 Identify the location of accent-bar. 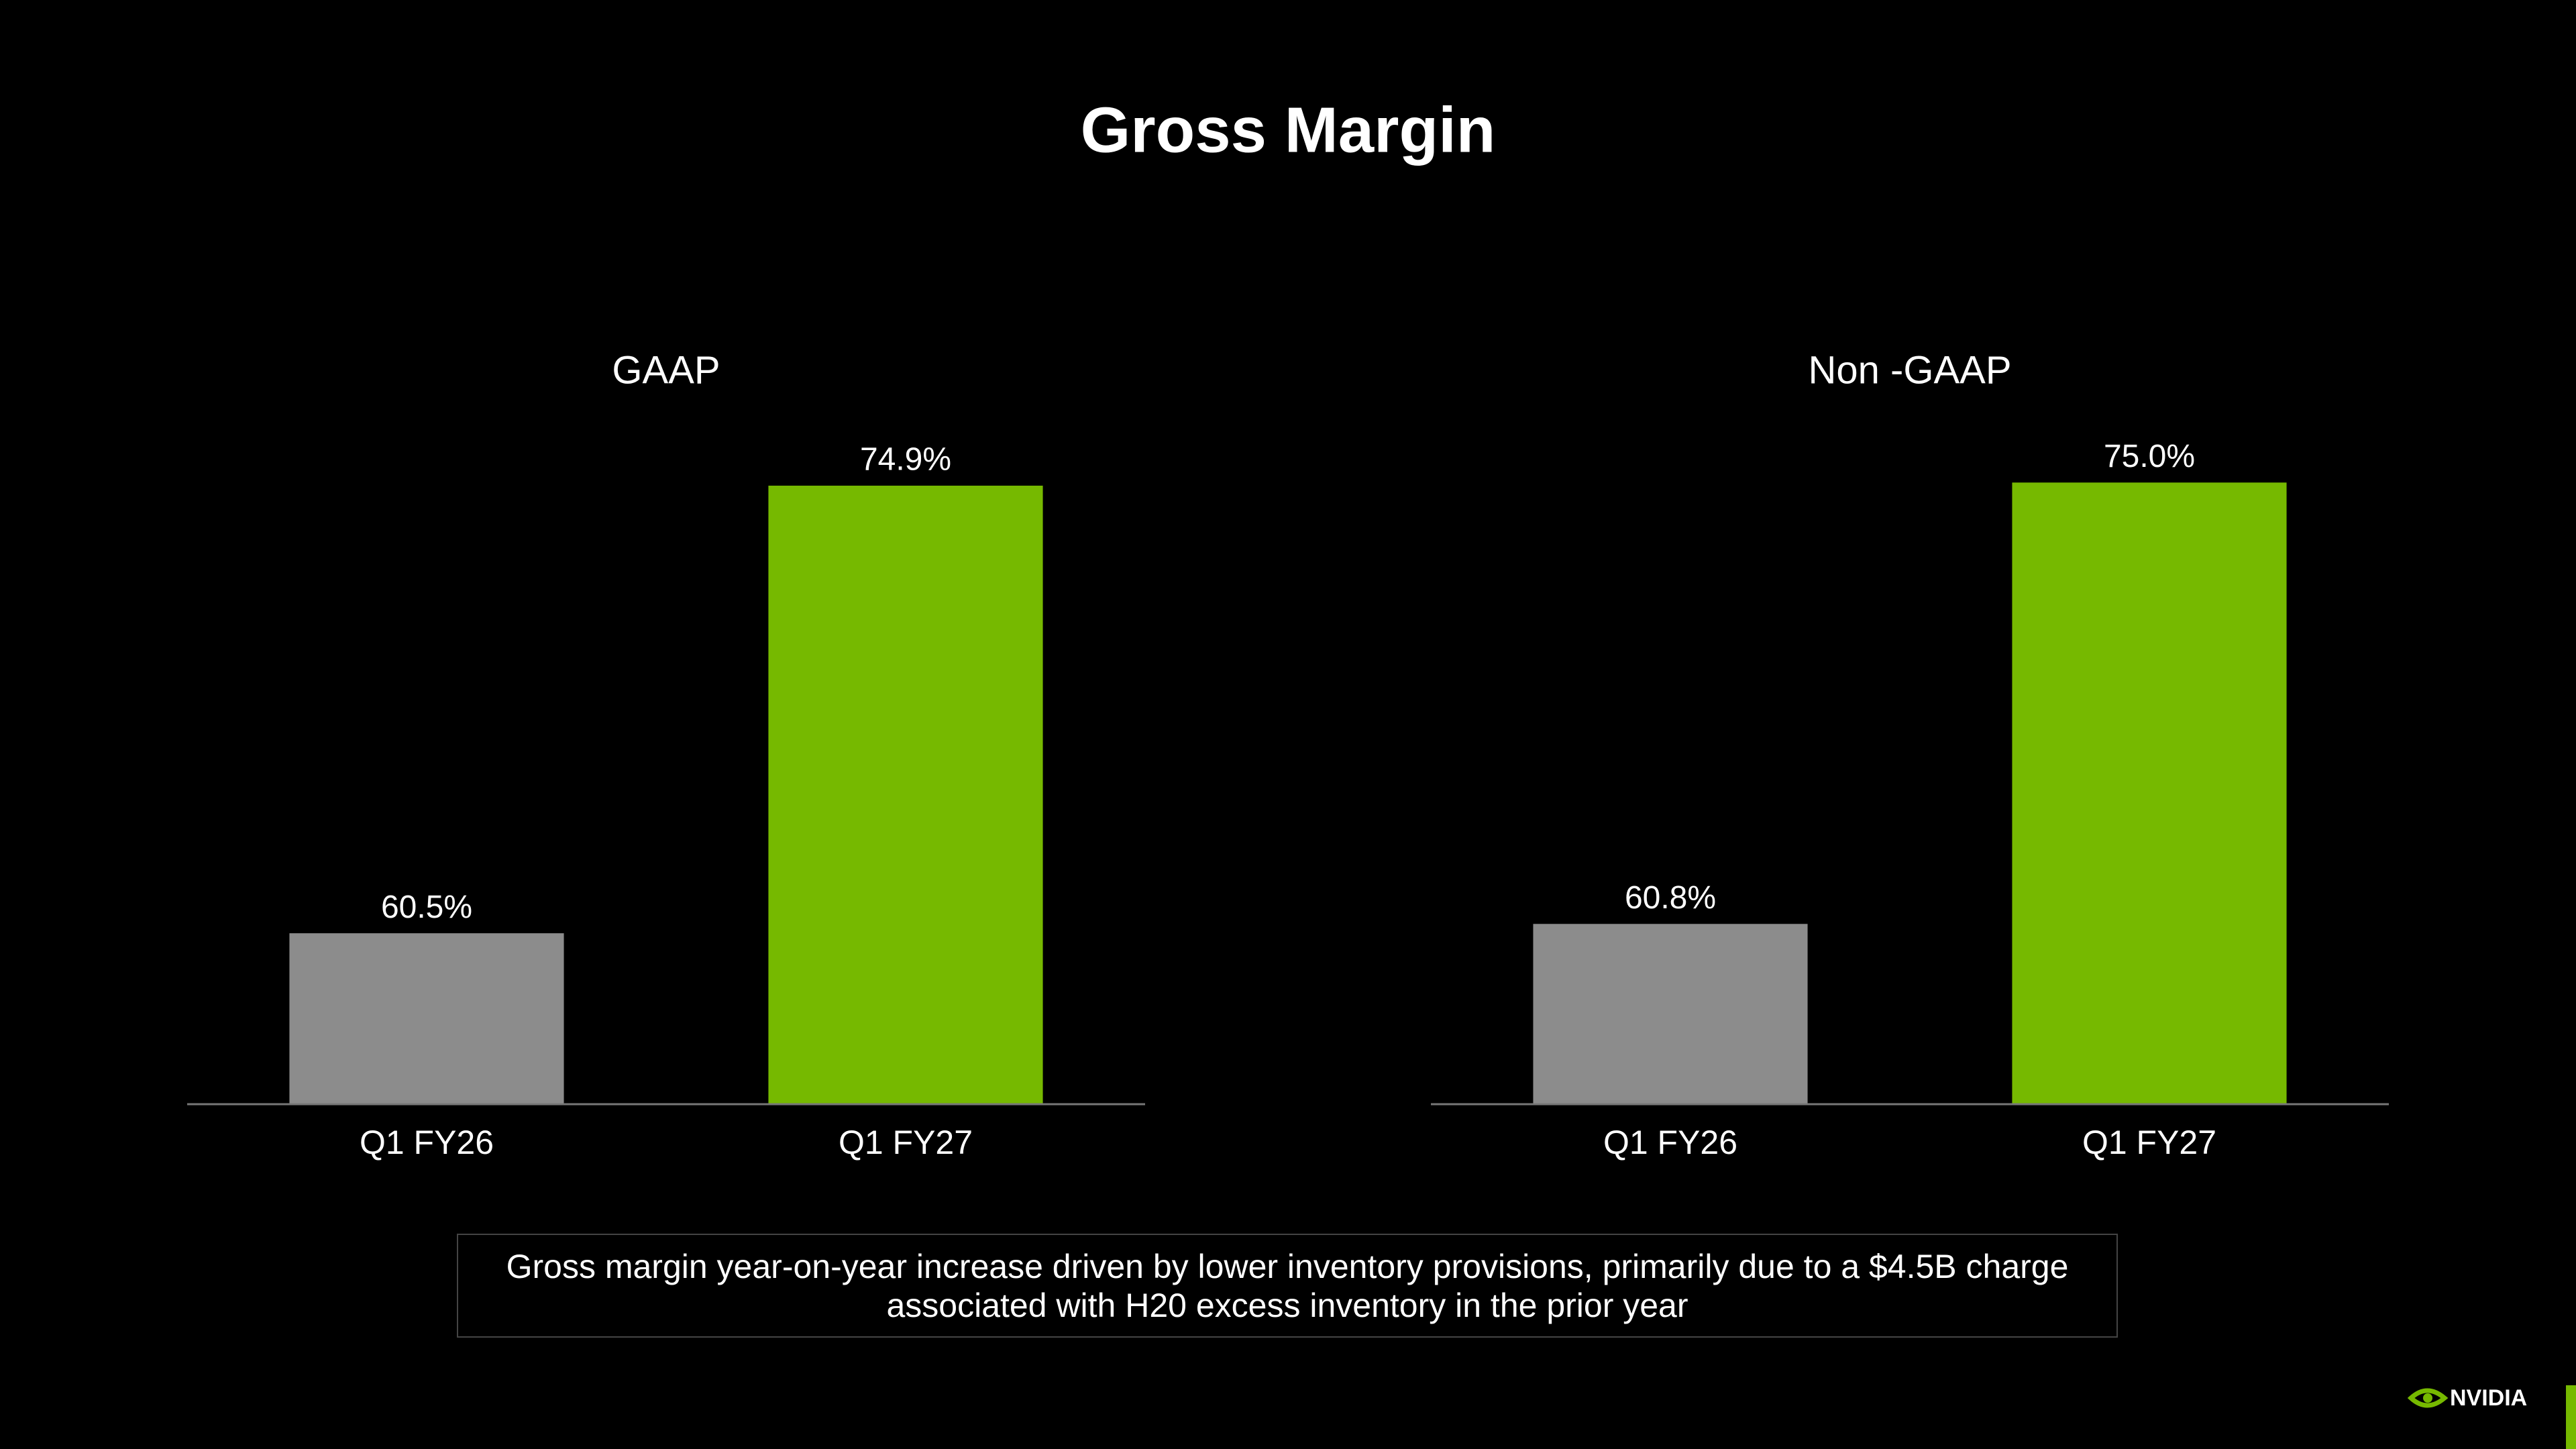
(2571, 1417).